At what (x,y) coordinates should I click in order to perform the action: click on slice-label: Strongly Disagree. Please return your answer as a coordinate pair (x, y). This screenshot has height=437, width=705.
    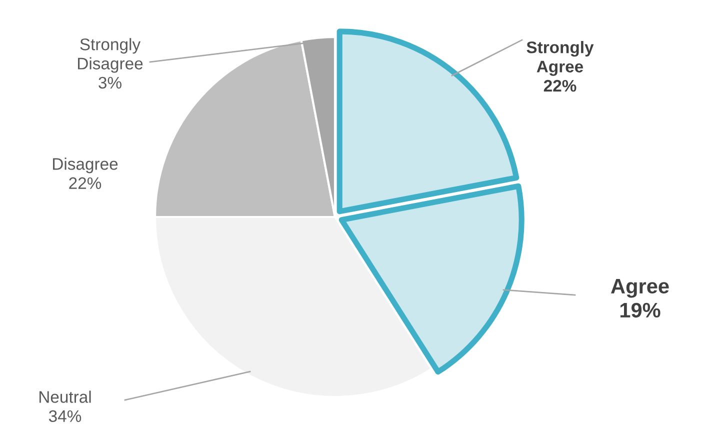
    Looking at the image, I should click on (110, 55).